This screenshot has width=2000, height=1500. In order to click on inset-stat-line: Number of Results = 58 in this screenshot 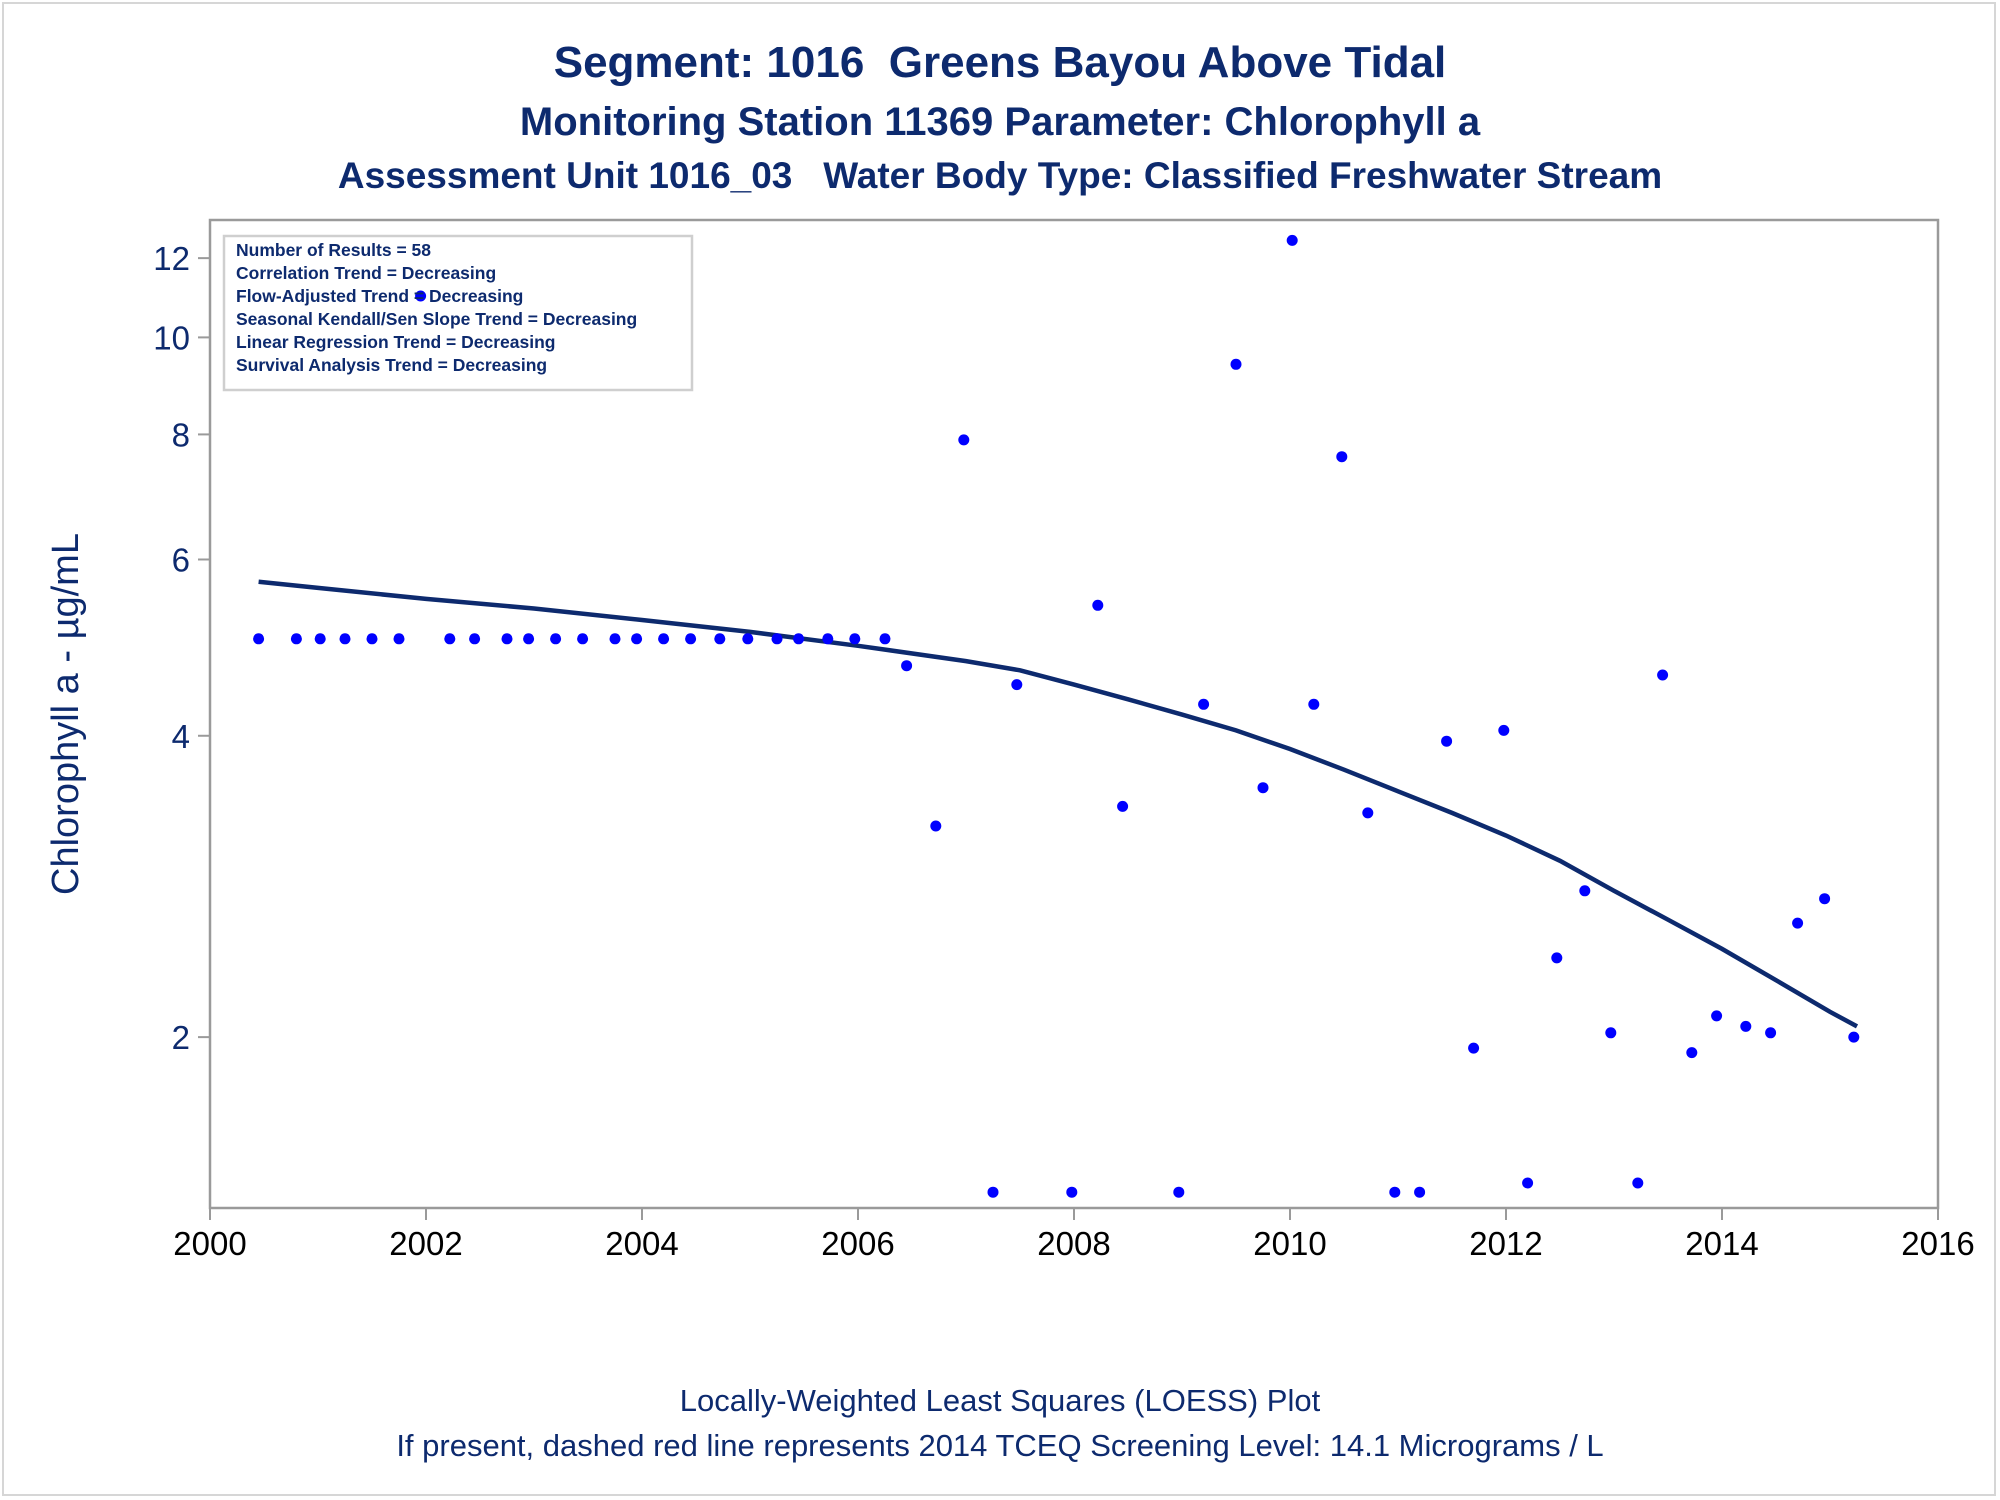, I will do `click(333, 250)`.